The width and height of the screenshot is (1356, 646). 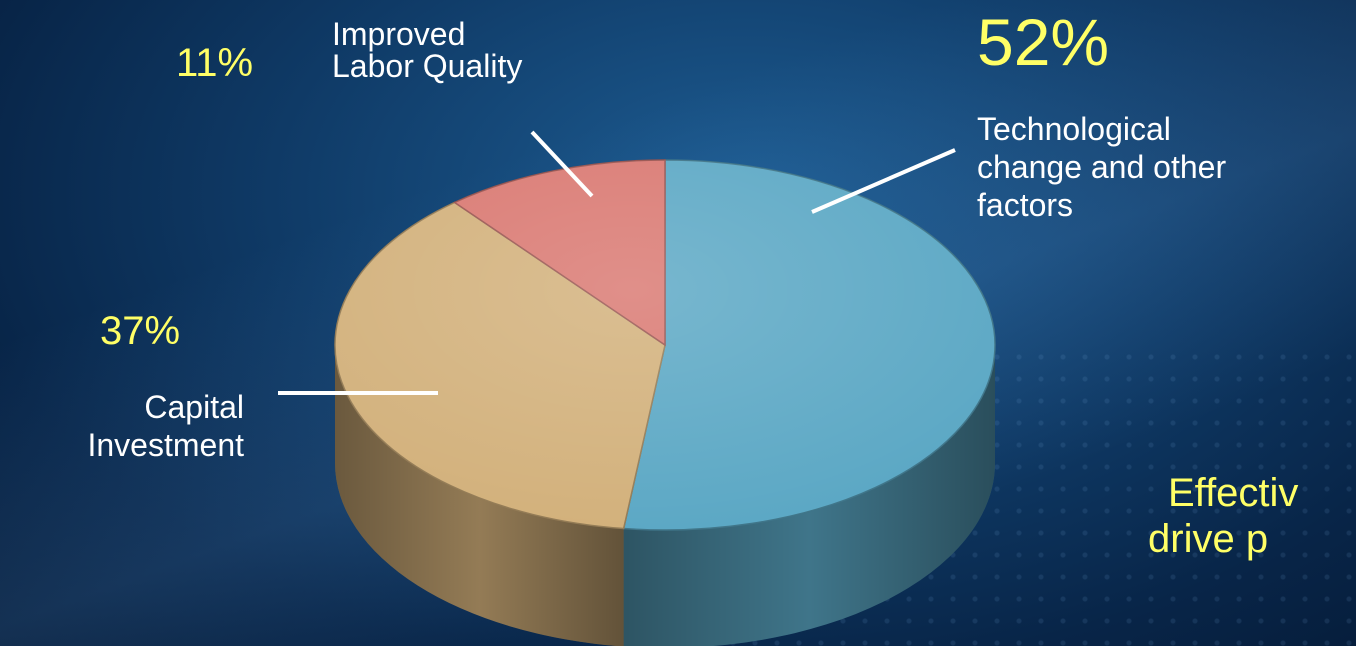 I want to click on footer-note: Effectiv drive p, so click(x=1233, y=516).